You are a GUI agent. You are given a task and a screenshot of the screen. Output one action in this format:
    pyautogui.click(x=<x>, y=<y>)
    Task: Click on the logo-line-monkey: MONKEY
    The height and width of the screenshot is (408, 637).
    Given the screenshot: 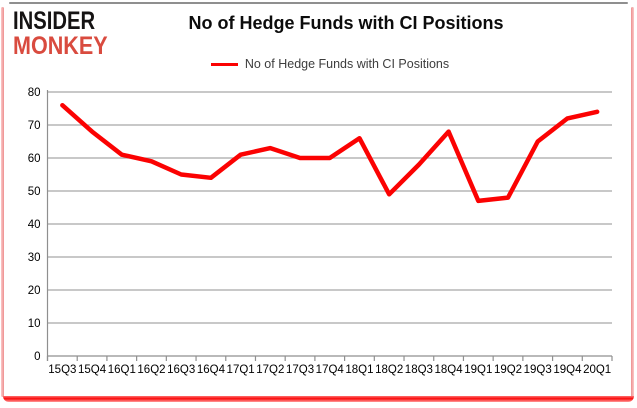 What is the action you would take?
    pyautogui.click(x=60, y=45)
    